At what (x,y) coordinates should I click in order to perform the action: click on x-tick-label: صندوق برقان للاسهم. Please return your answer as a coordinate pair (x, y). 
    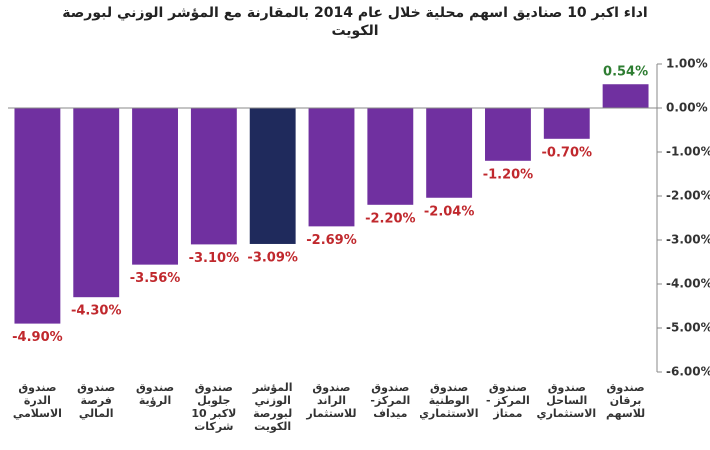
    Looking at the image, I should click on (625, 400).